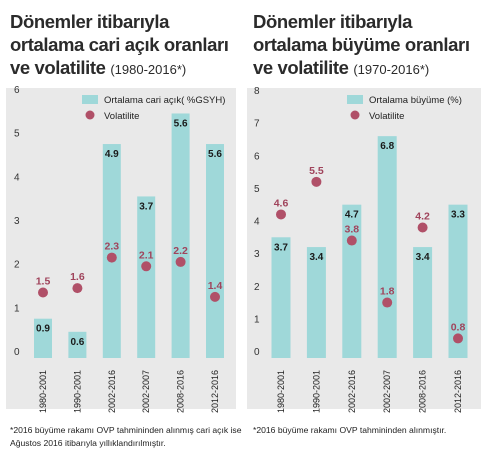 The width and height of the screenshot is (486, 468). I want to click on right-volatility-value-label: 3.8, so click(351, 230).